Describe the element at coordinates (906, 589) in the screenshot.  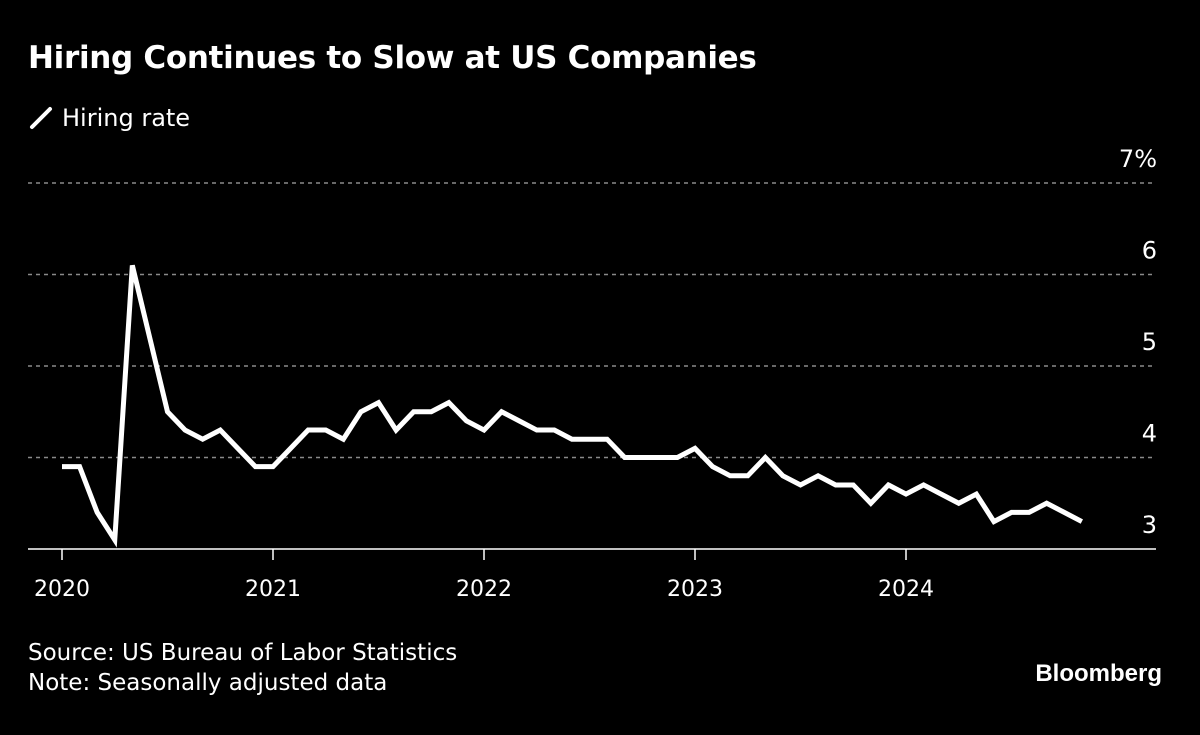
I see `x-tick-label: 2024` at that location.